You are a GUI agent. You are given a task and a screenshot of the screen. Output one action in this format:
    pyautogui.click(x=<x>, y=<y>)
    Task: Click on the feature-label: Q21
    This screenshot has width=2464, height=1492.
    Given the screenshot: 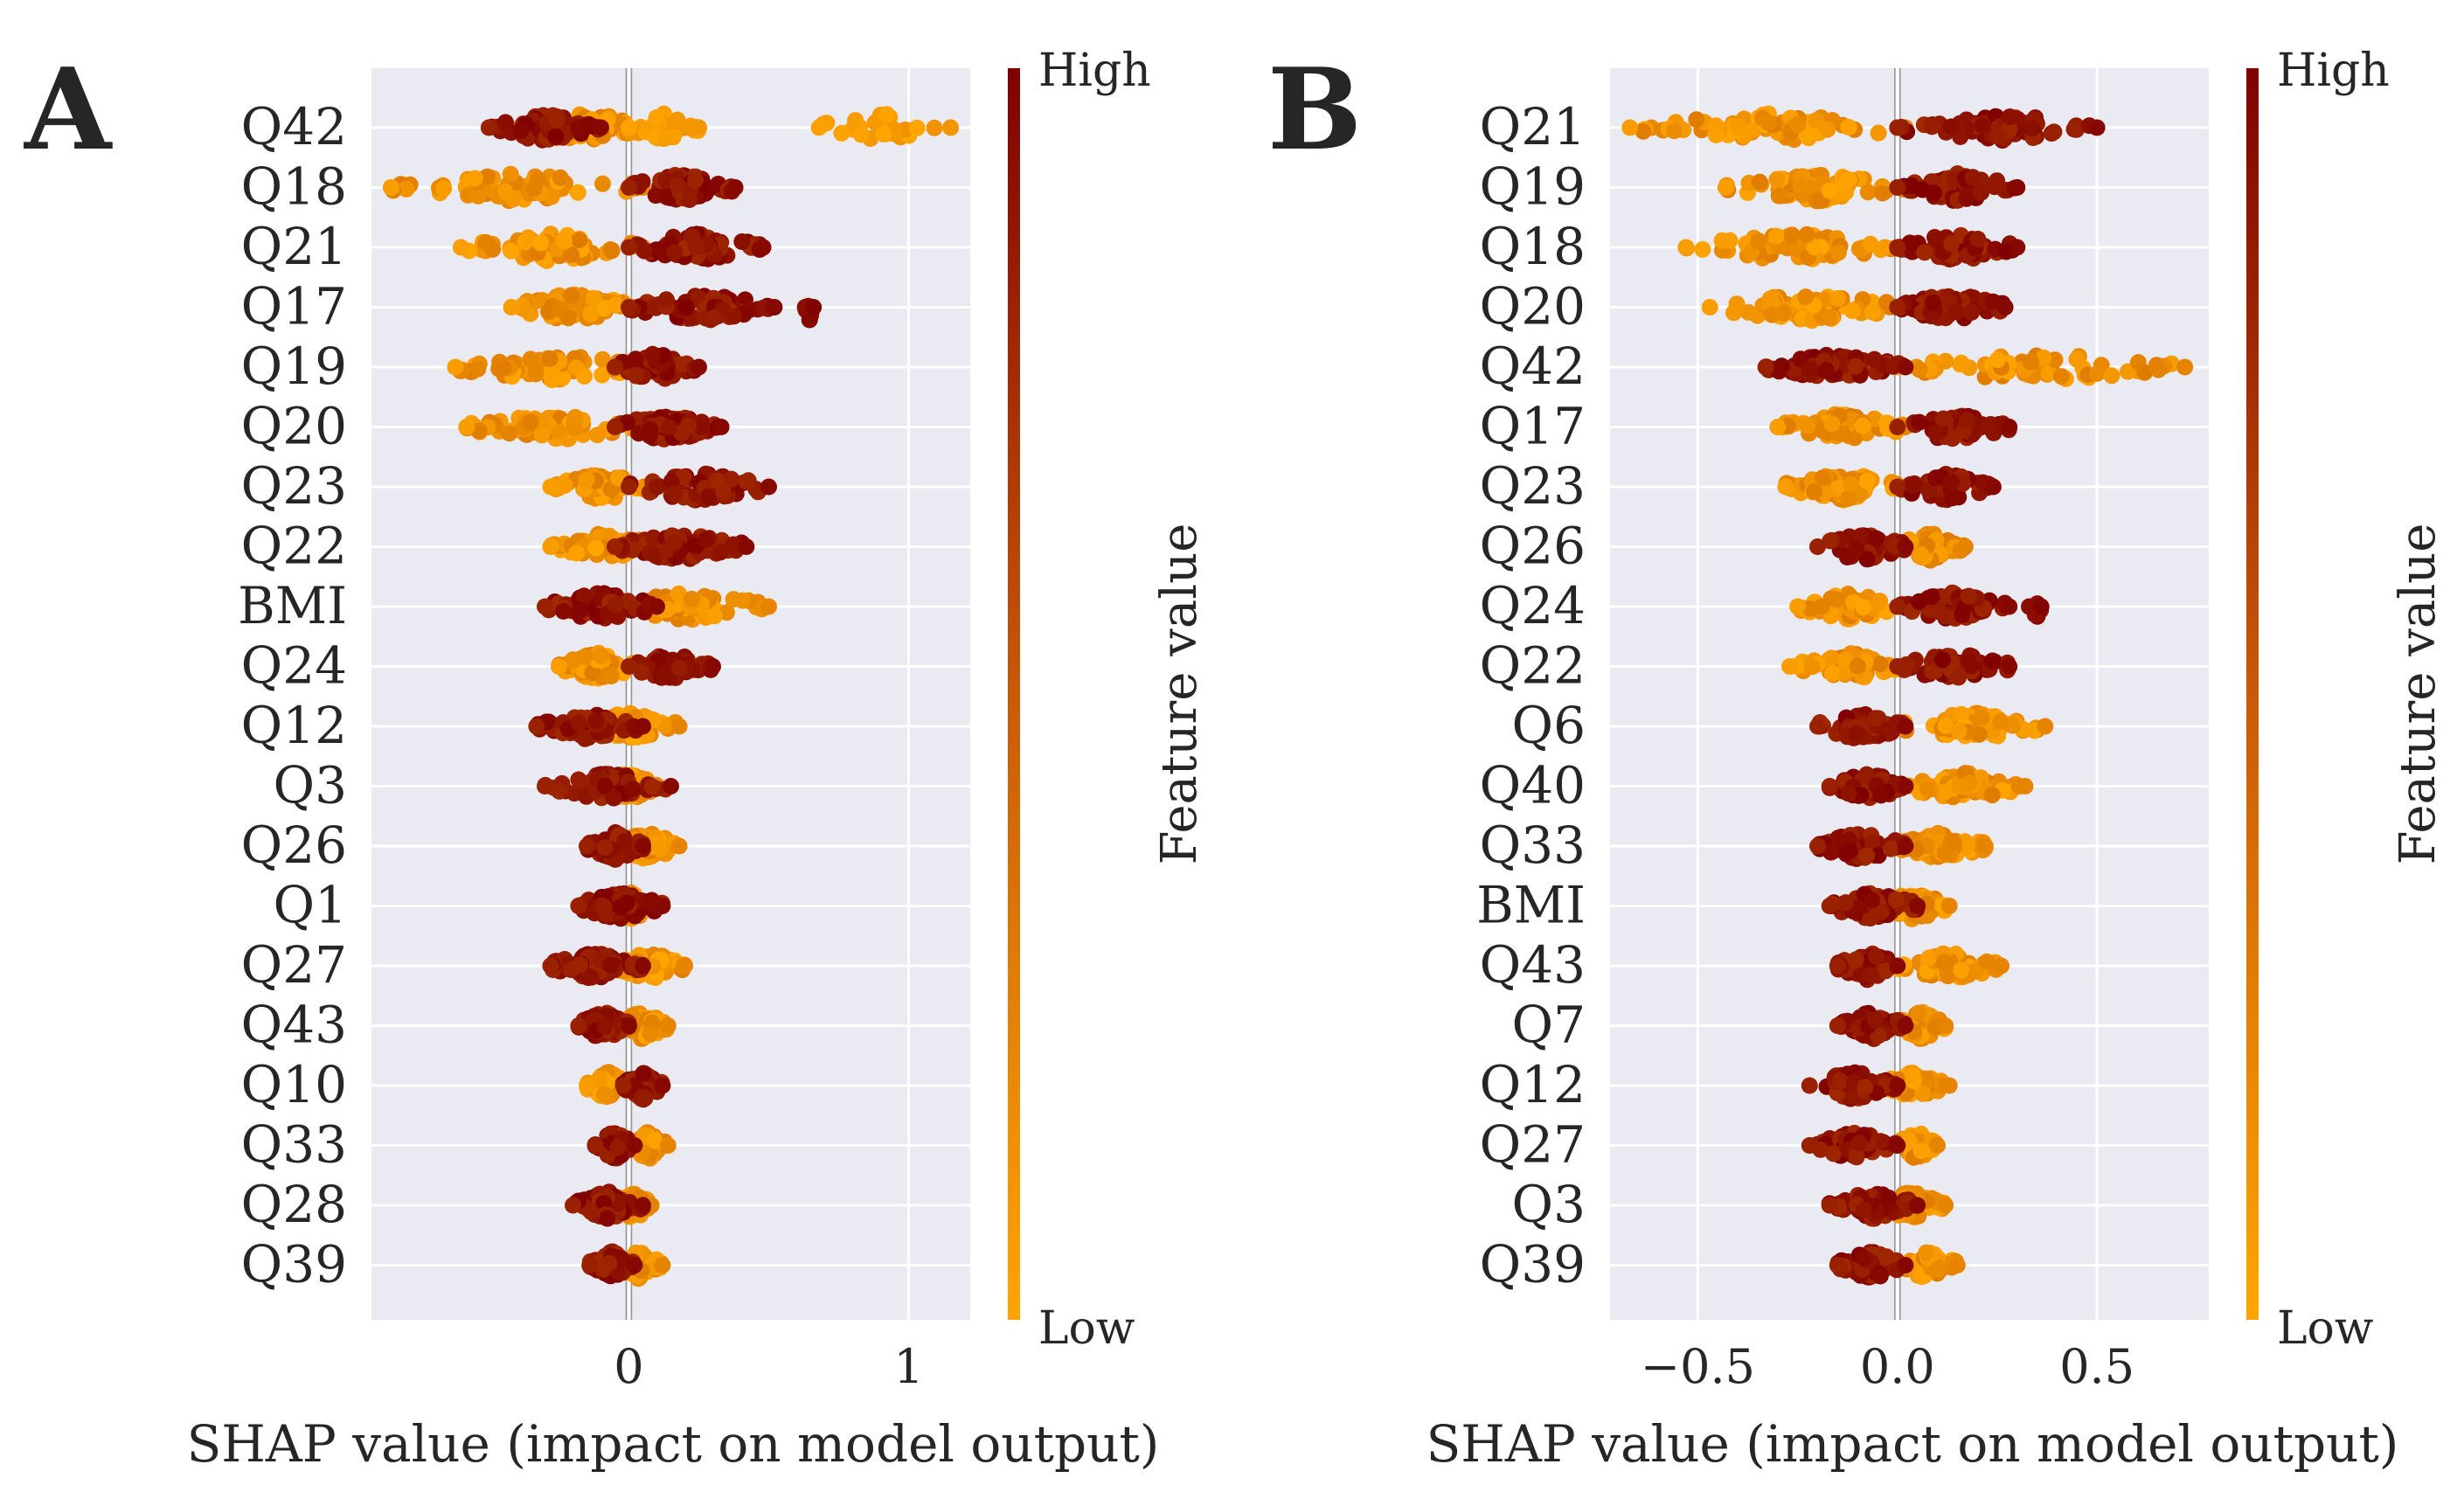 What is the action you would take?
    pyautogui.click(x=1533, y=127)
    